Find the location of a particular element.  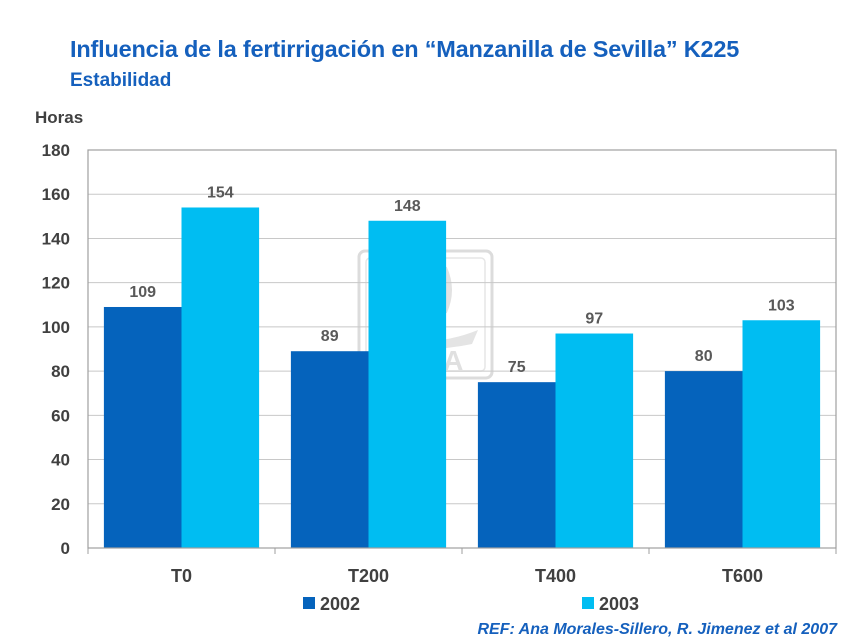

data-label: 103 is located at coordinates (781, 305).